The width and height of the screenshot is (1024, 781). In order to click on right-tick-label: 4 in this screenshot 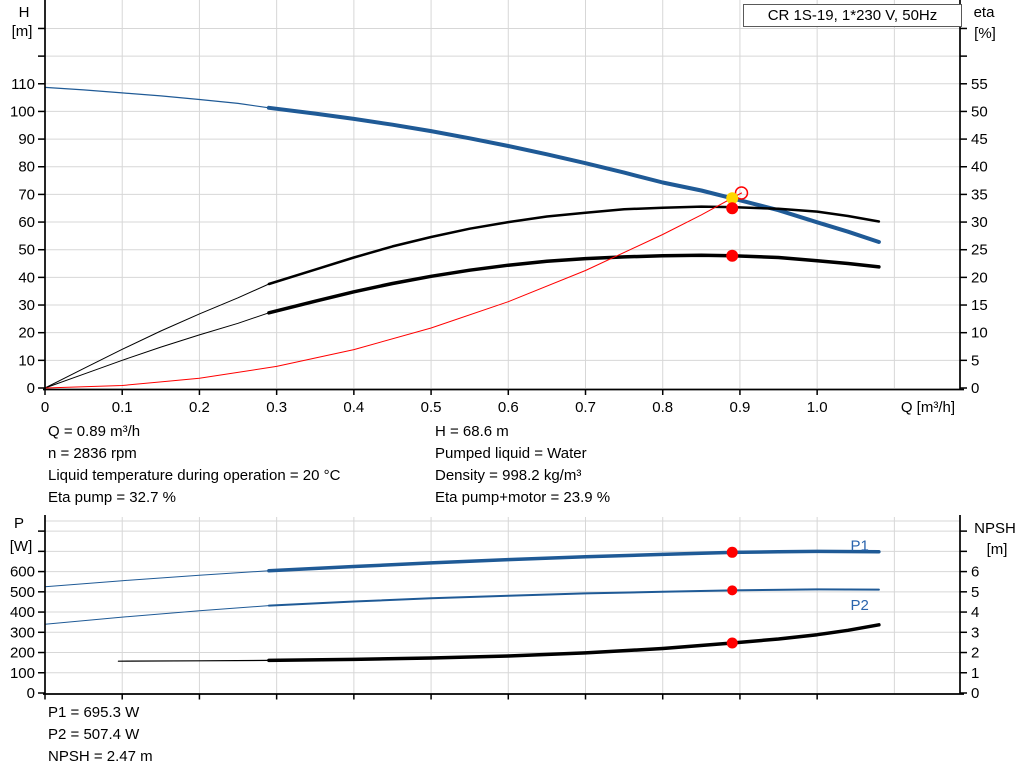, I will do `click(975, 612)`.